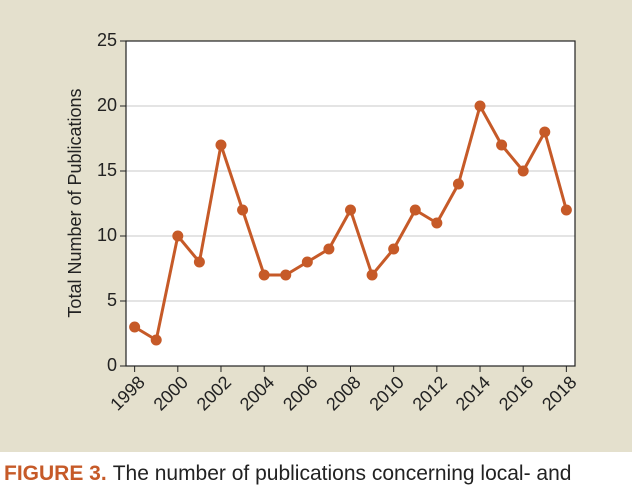  I want to click on y-tick-label: 15, so click(107, 170).